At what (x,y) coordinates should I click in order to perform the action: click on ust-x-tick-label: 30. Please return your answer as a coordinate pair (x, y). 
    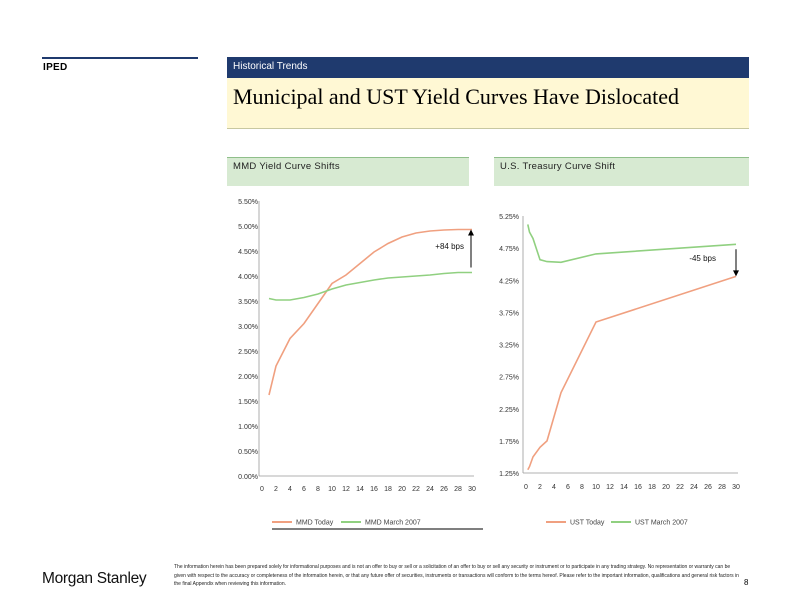
    Looking at the image, I should click on (736, 487).